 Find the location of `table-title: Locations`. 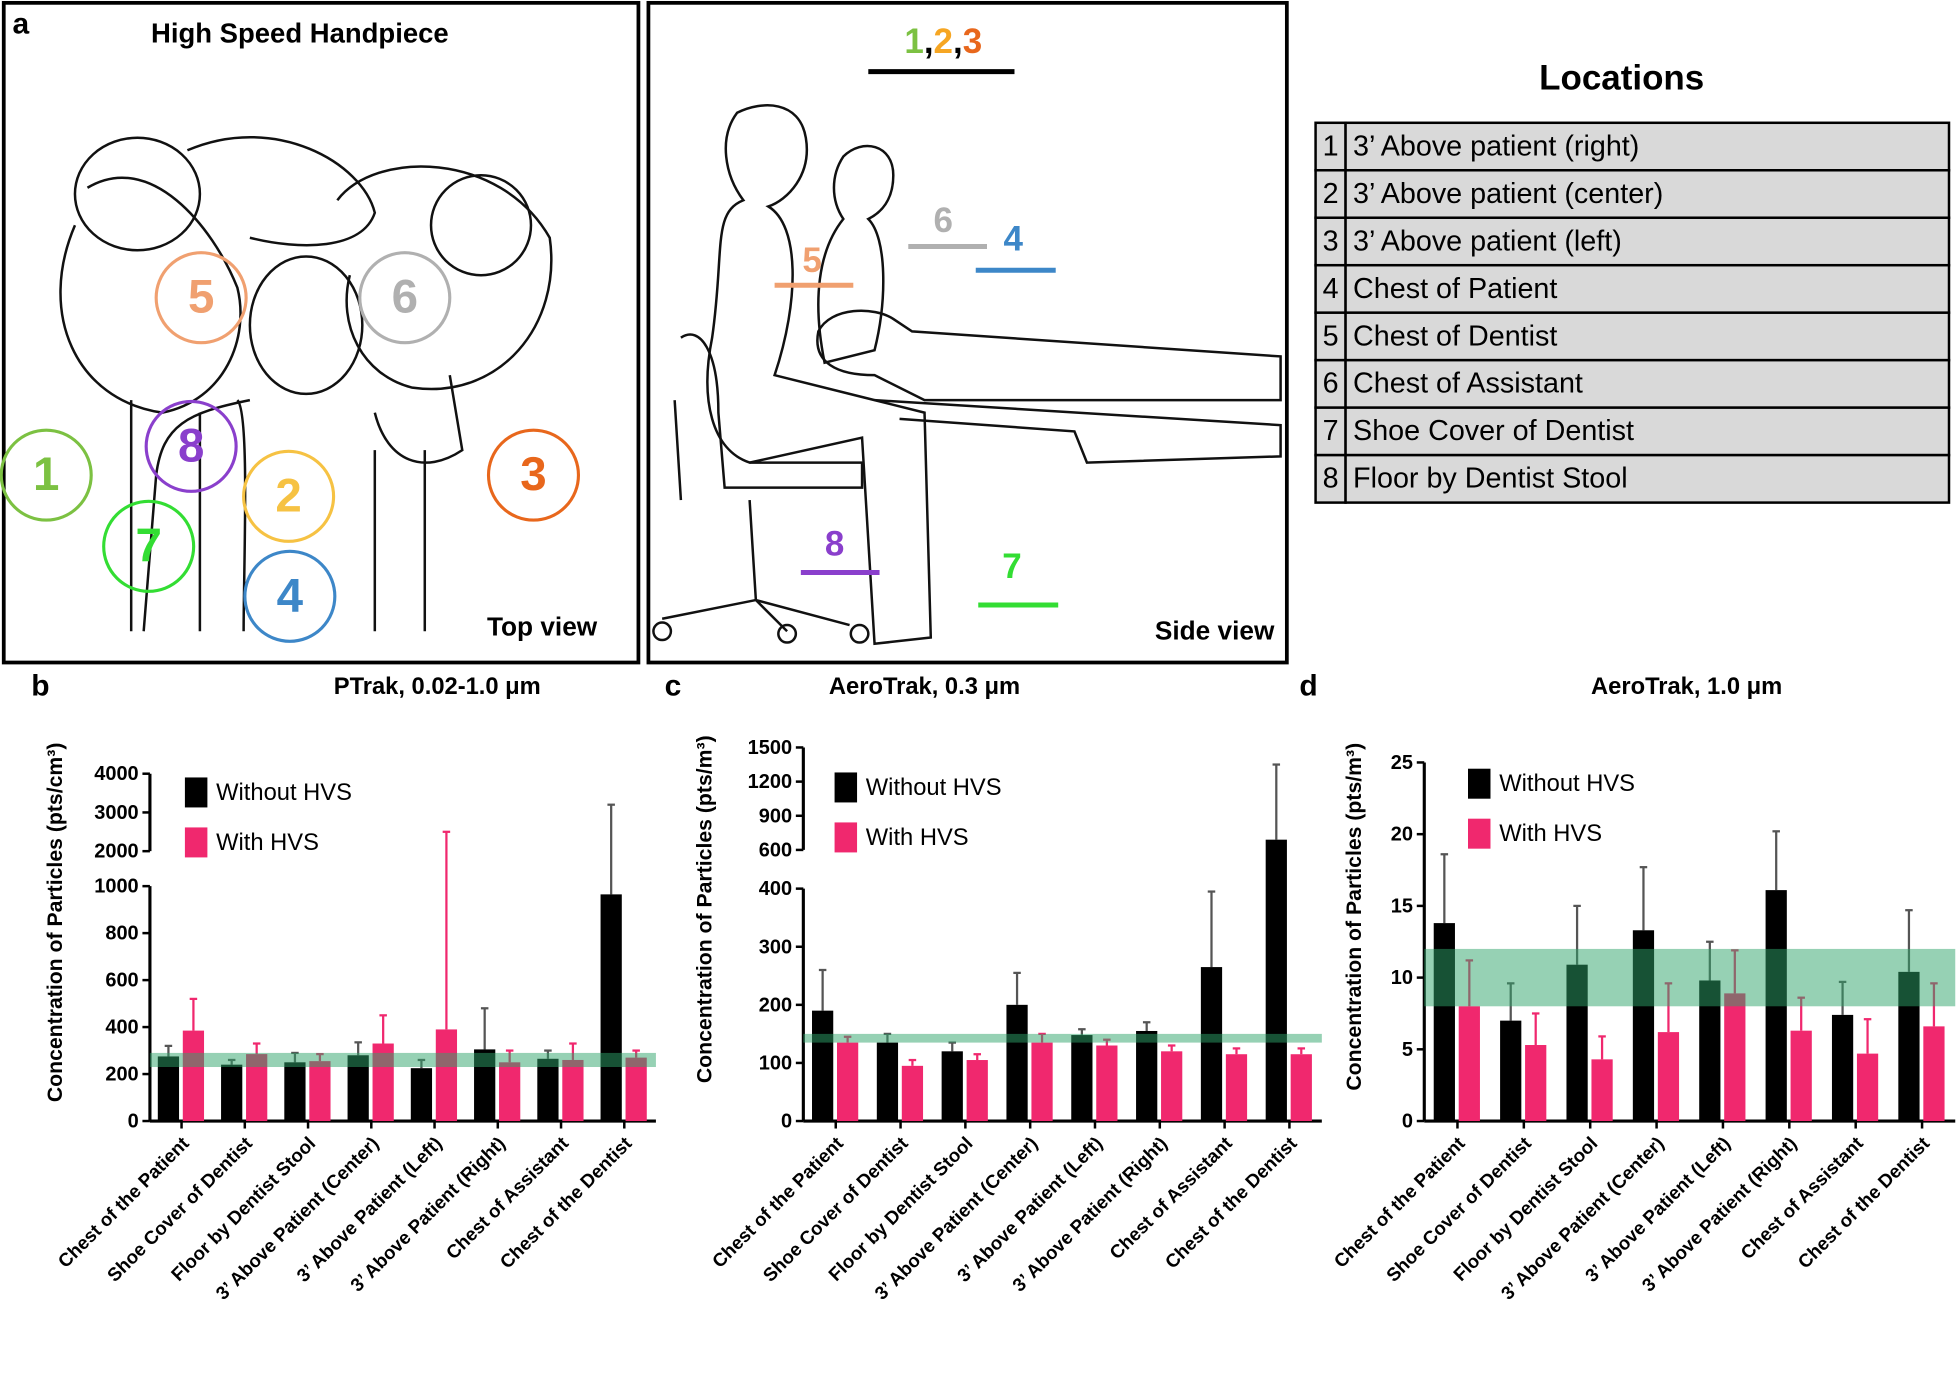

table-title: Locations is located at coordinates (1621, 78).